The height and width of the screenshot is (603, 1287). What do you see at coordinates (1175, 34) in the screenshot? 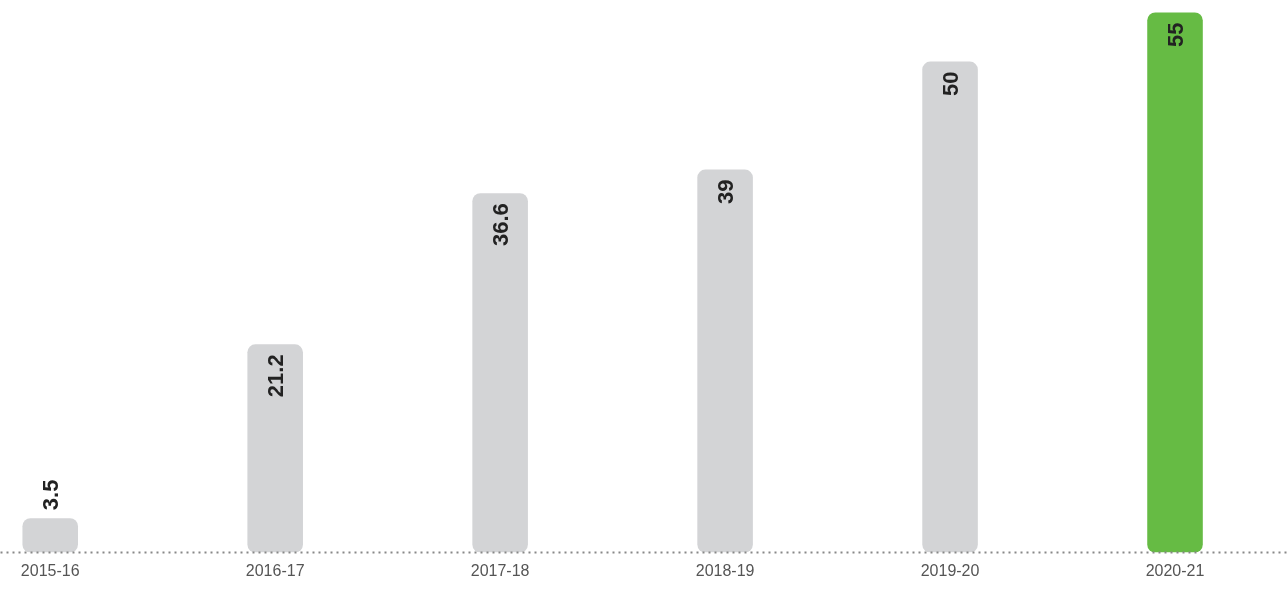
I see `data-label: 55` at bounding box center [1175, 34].